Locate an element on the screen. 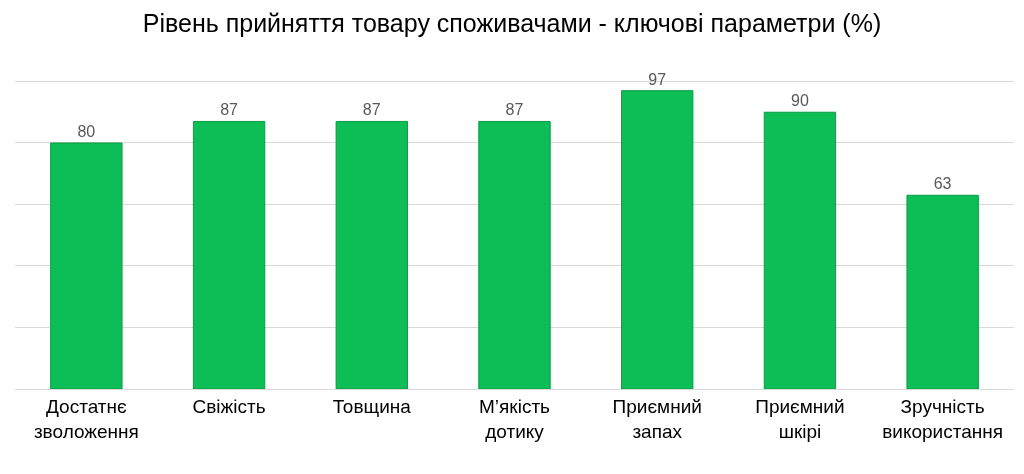  x-tick-label: Приємний шкірі is located at coordinates (800, 418).